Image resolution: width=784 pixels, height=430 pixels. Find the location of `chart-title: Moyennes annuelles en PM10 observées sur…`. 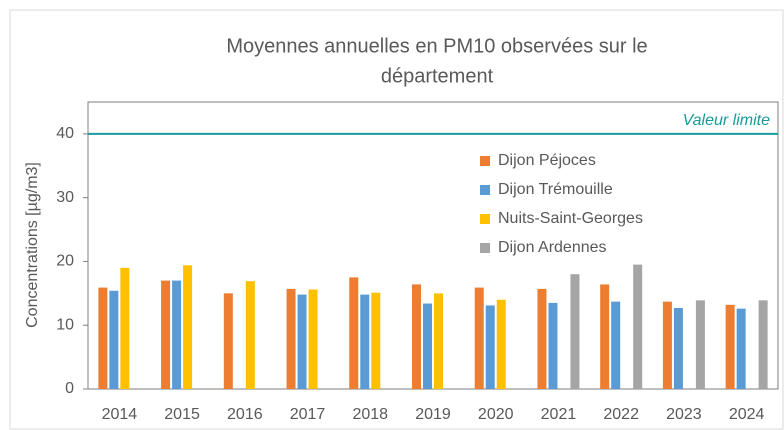

chart-title: Moyennes annuelles en PM10 observées sur… is located at coordinates (436, 46).